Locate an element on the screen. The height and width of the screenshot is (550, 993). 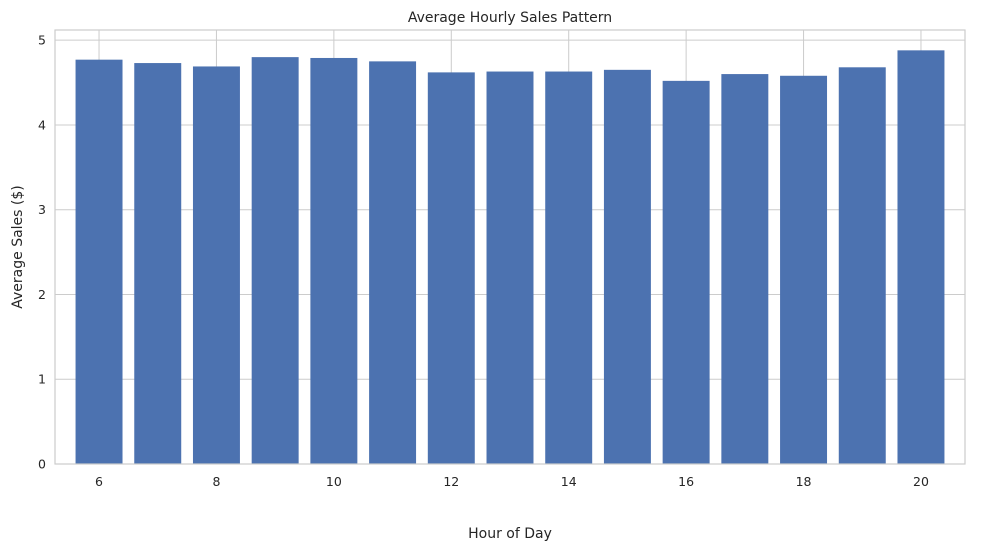
y-tick-label: 1 is located at coordinates (42, 379).